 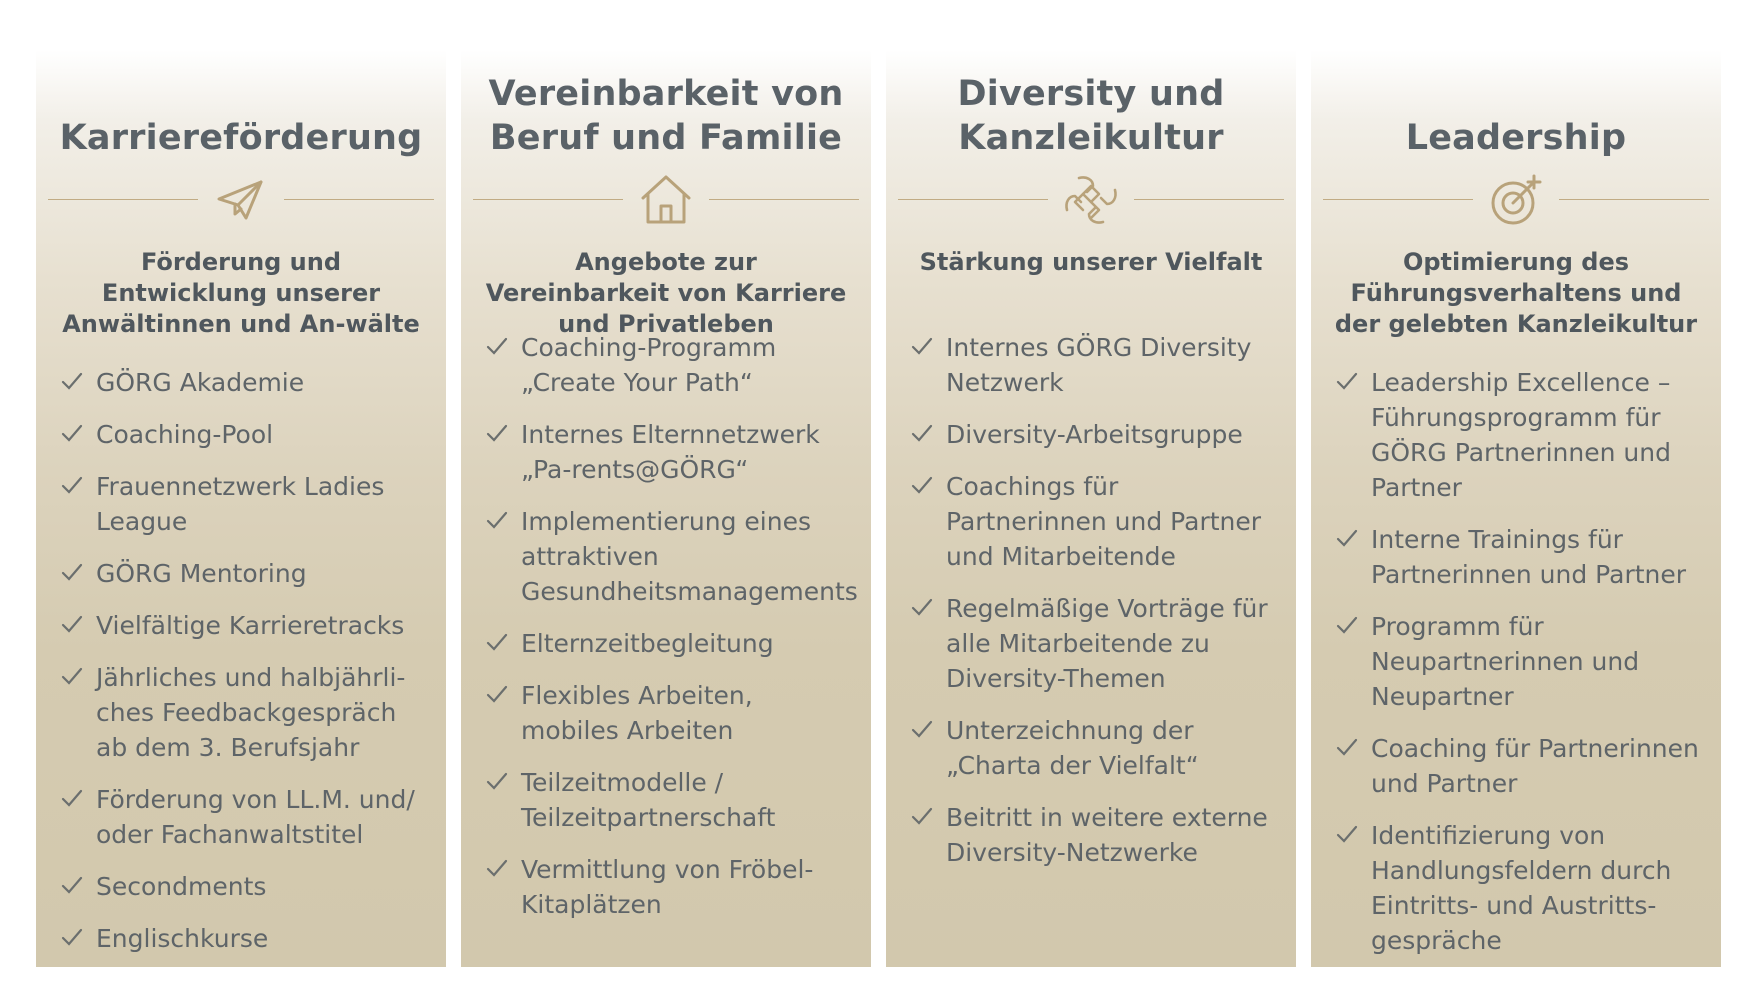 What do you see at coordinates (647, 643) in the screenshot?
I see `list-item-text: Elternzeitbegleitung` at bounding box center [647, 643].